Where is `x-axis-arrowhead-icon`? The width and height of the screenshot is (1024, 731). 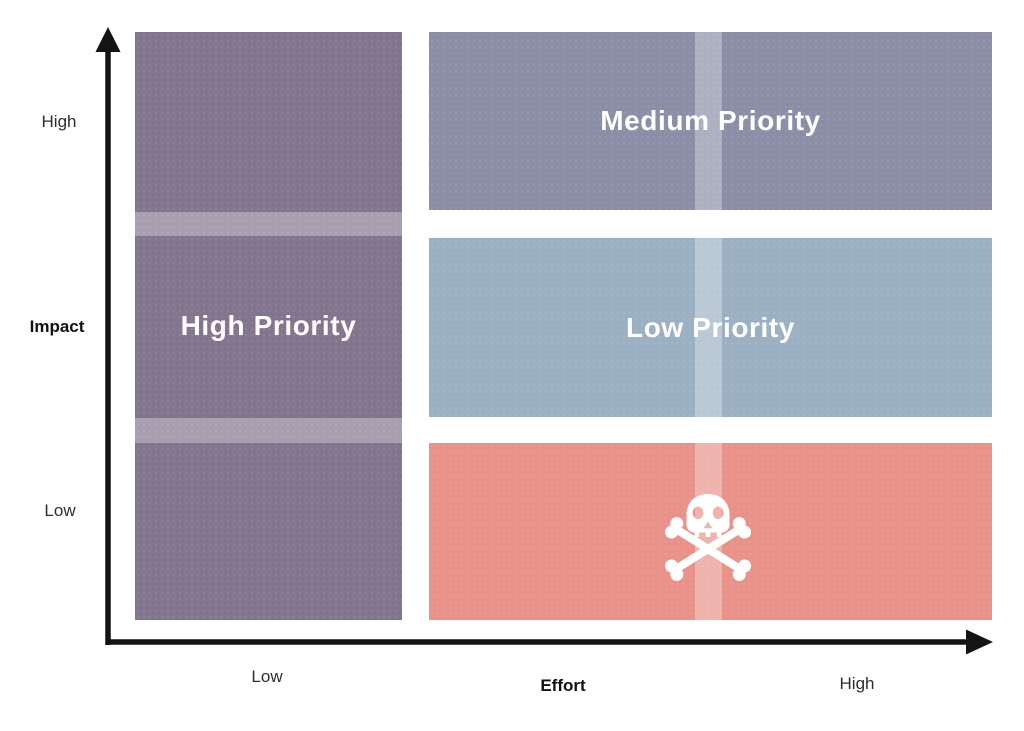 x-axis-arrowhead-icon is located at coordinates (979, 642).